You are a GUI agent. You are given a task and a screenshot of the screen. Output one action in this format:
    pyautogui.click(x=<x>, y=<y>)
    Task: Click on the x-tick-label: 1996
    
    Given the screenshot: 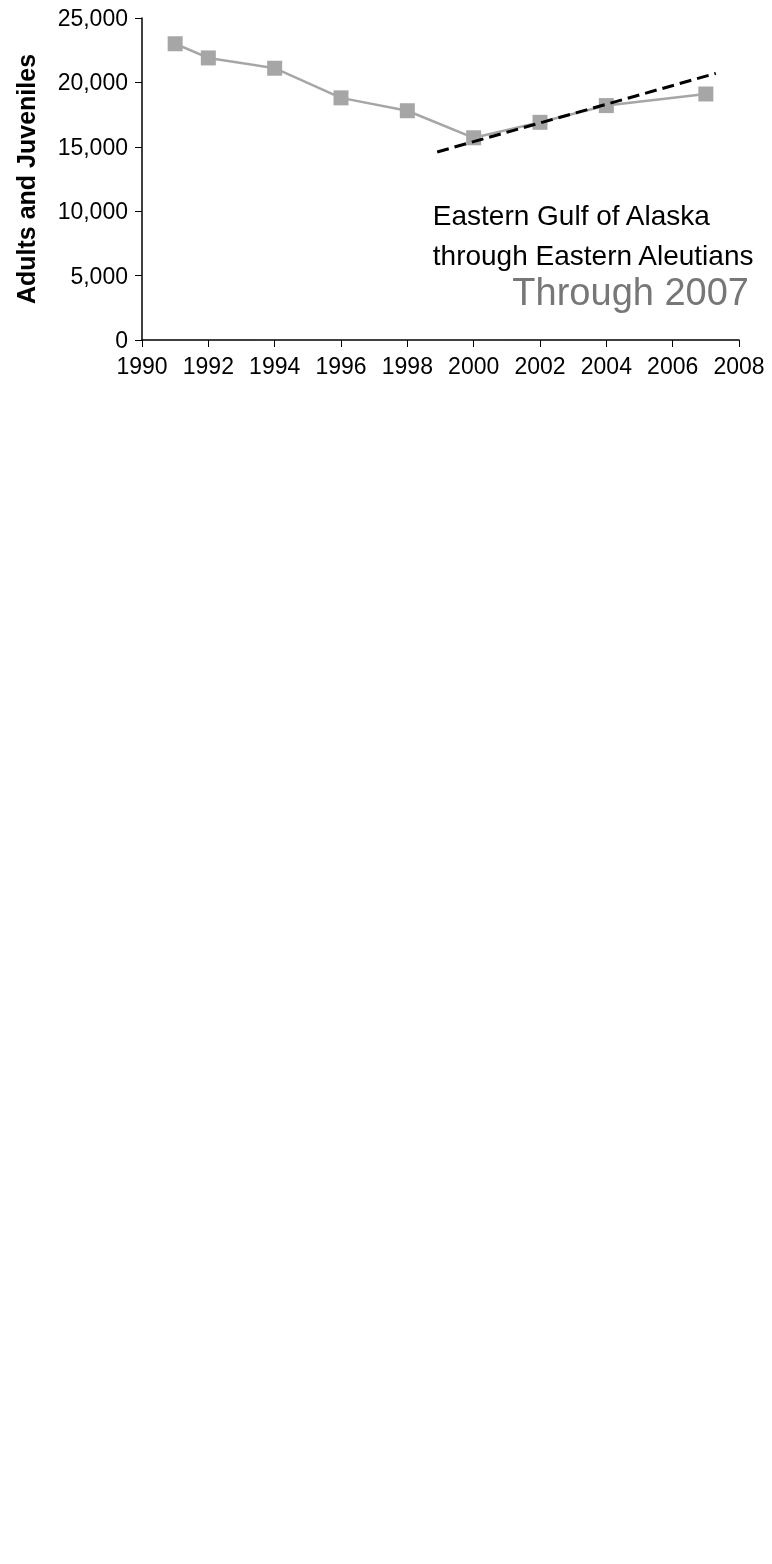 What is the action you would take?
    pyautogui.click(x=341, y=365)
    